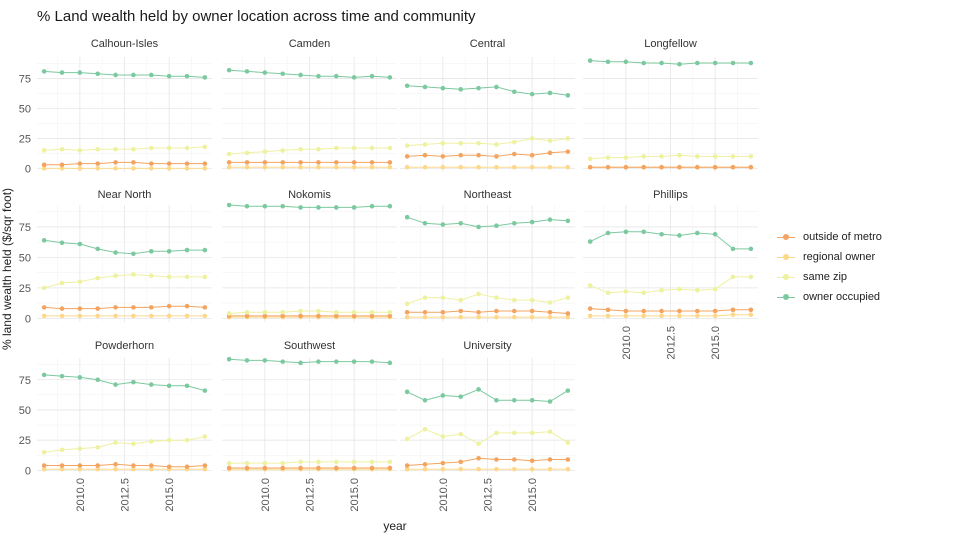 This screenshot has width=960, height=540. I want to click on facet-label-university: University, so click(487, 346).